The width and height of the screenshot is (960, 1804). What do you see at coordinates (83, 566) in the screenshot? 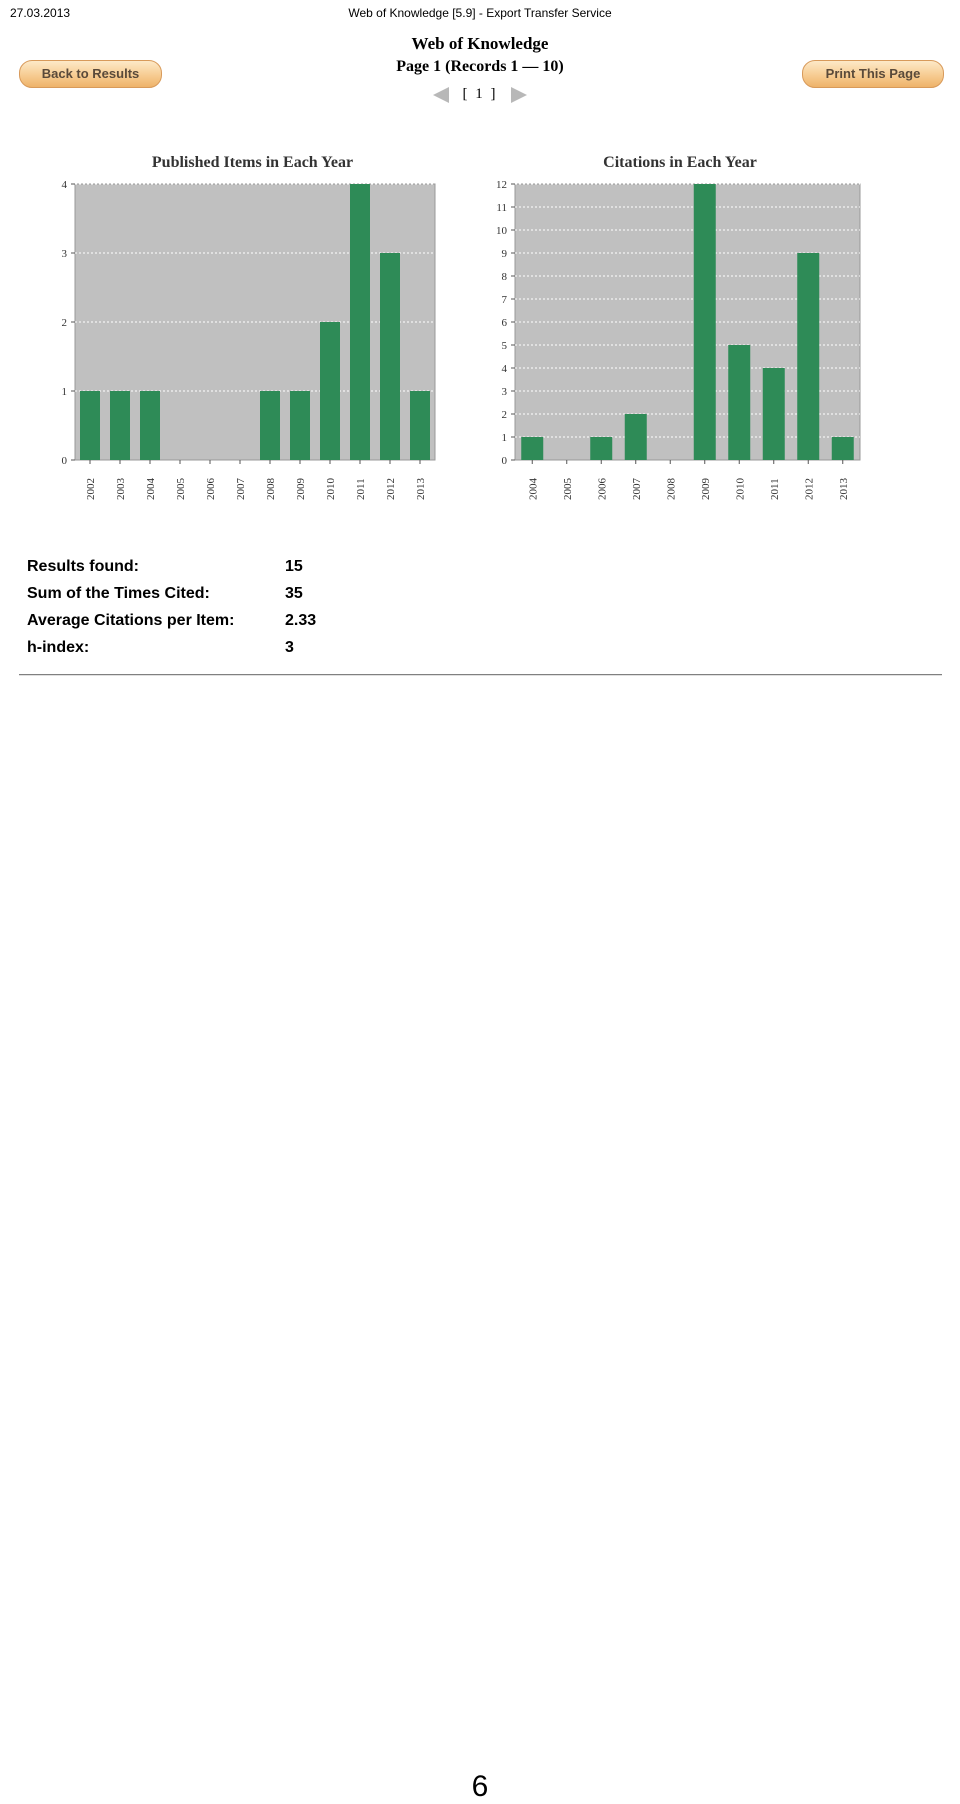
I see `stat-label: Results found:` at bounding box center [83, 566].